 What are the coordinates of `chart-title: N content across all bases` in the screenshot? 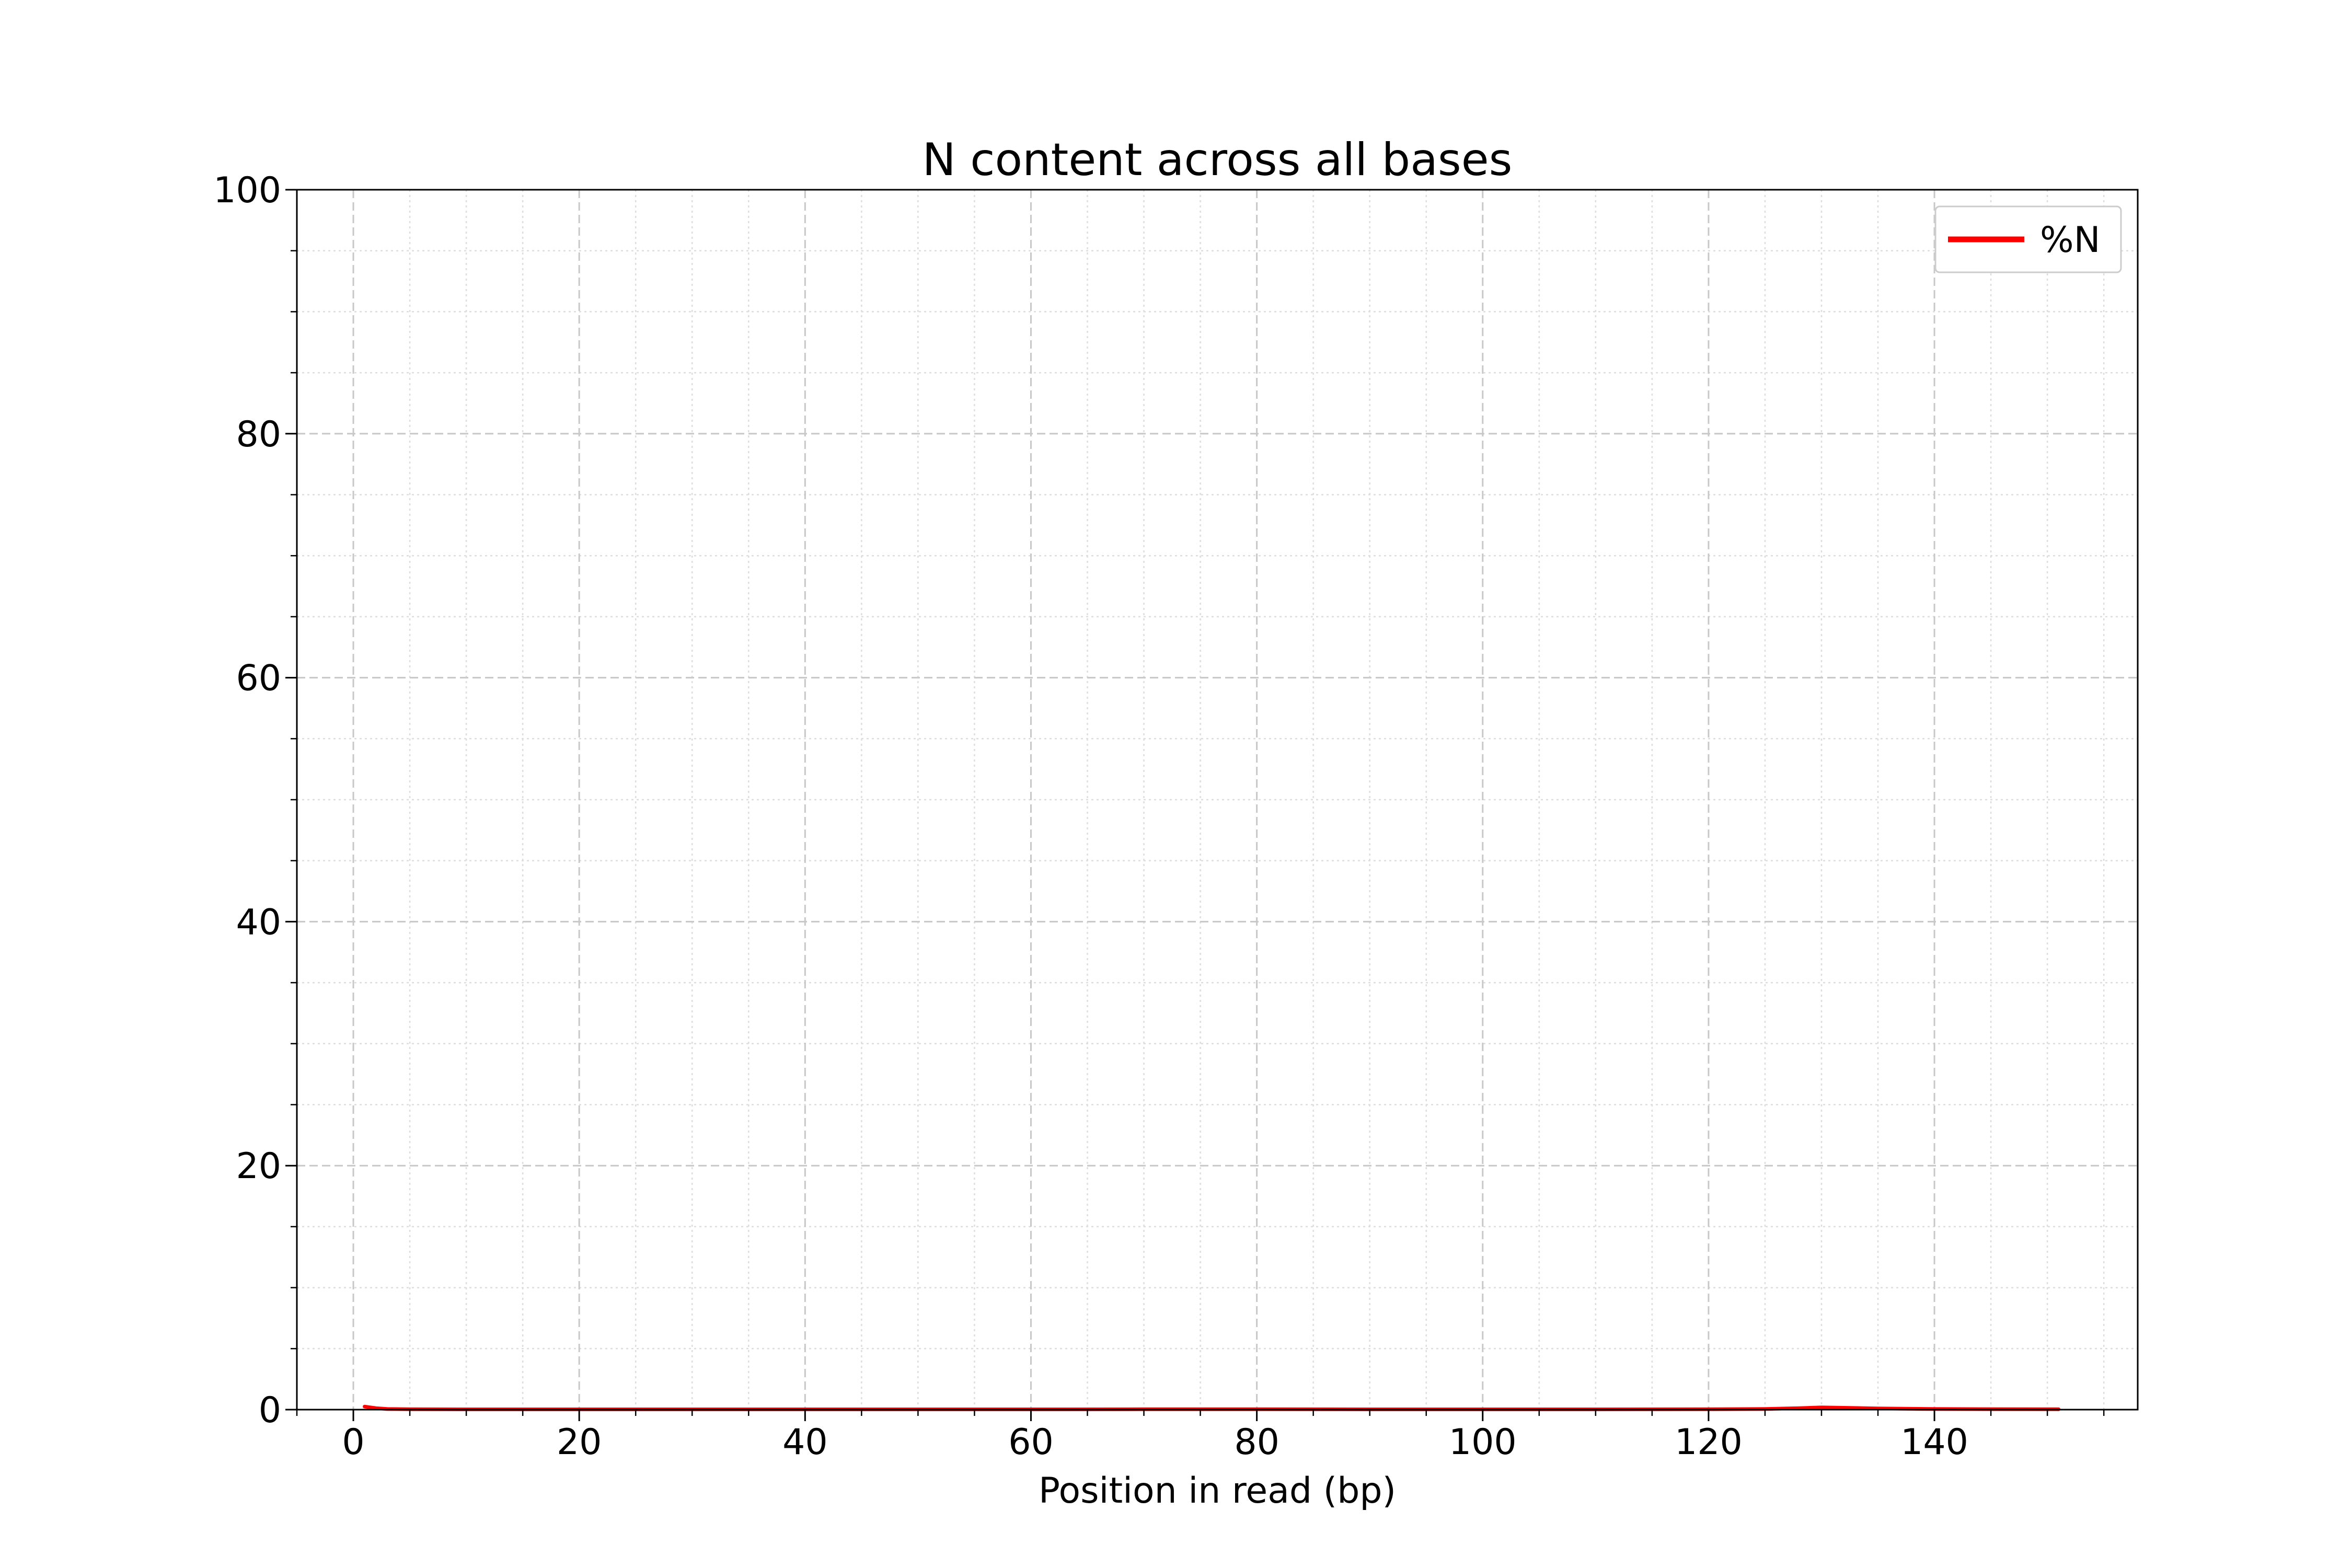 It's located at (1218, 160).